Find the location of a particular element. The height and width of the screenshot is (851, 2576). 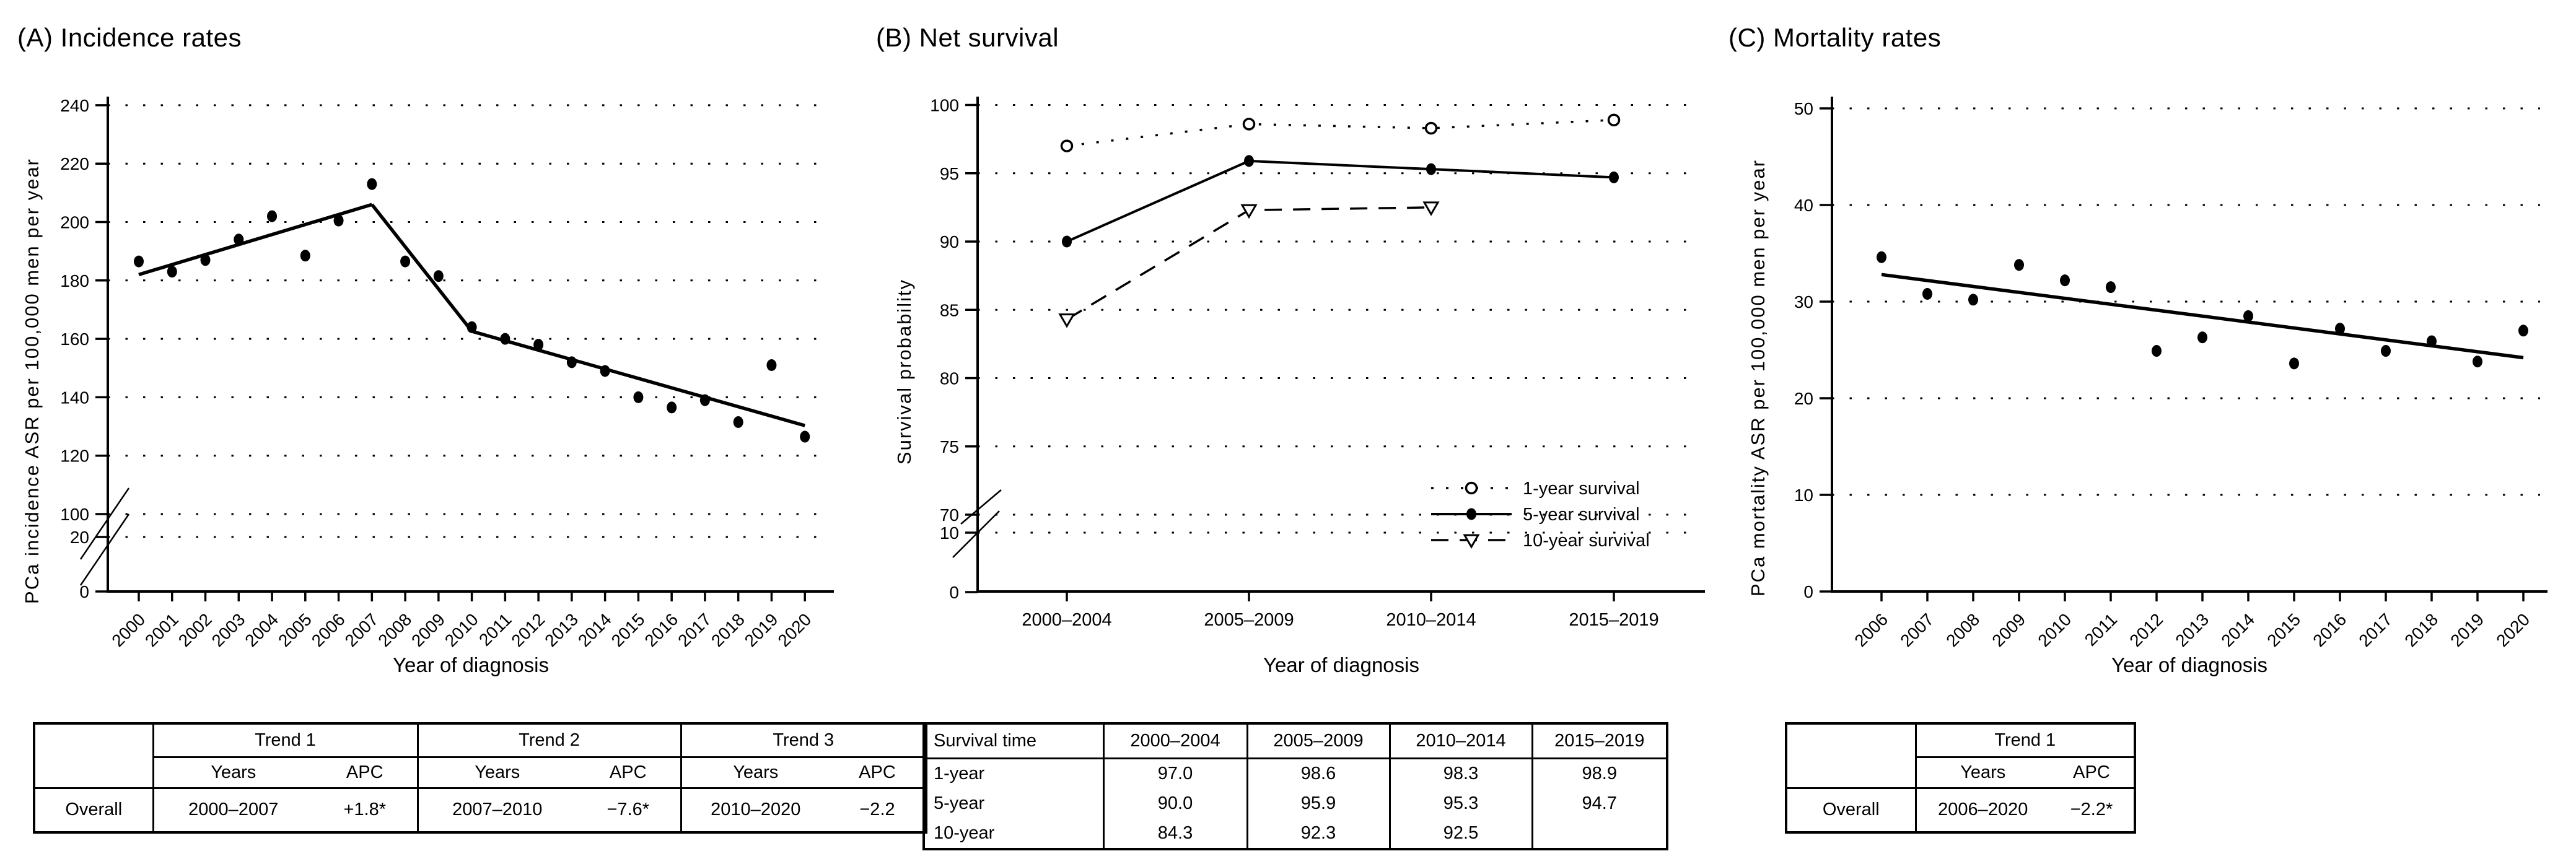

y-tick-label: 80 is located at coordinates (949, 378).